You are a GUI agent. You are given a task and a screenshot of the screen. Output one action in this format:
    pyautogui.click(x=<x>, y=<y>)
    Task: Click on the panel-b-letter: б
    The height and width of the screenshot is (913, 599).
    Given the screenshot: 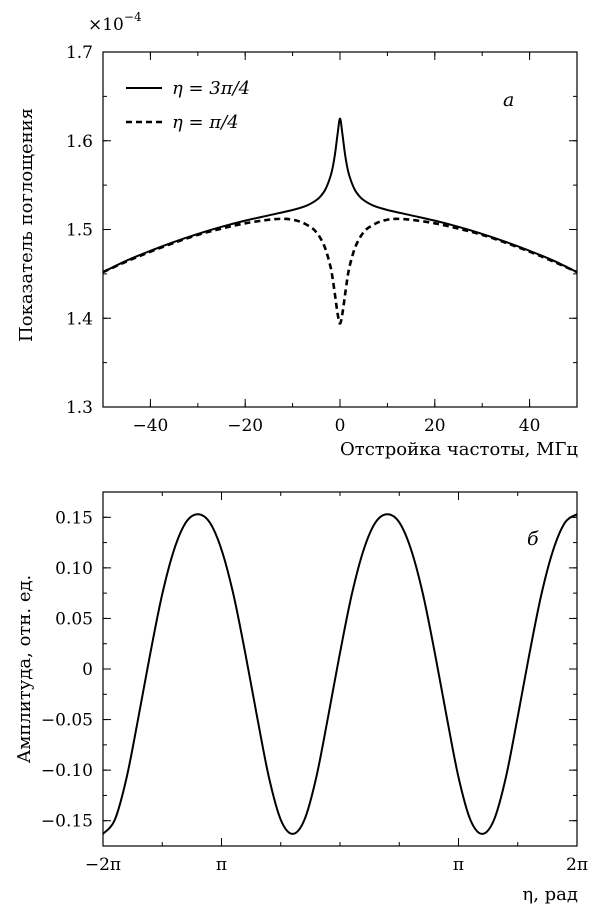 What is the action you would take?
    pyautogui.click(x=533, y=539)
    